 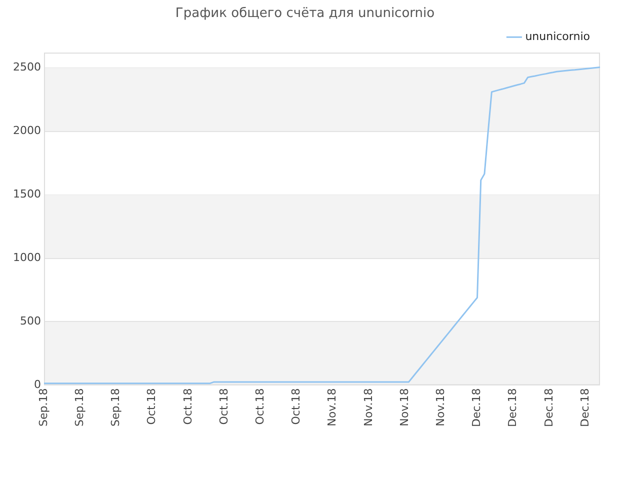 I want to click on y-tick-label: 2500, so click(x=26, y=67).